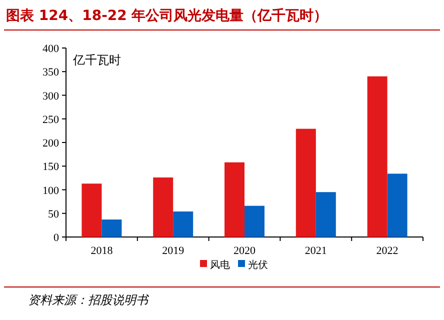  Describe the element at coordinates (51, 120) in the screenshot. I see `y-tick-label: 250` at that location.